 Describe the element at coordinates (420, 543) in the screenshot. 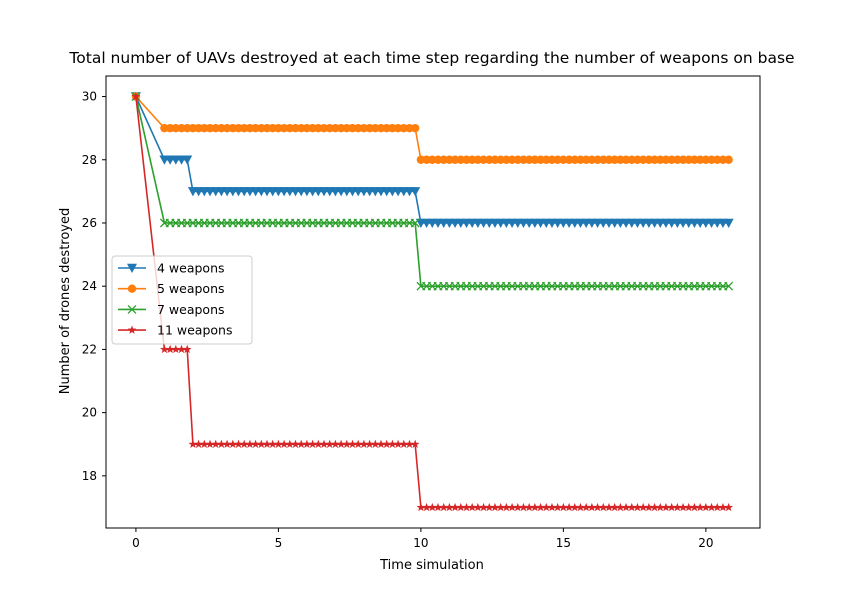

I see `x-tick-label: 10` at that location.